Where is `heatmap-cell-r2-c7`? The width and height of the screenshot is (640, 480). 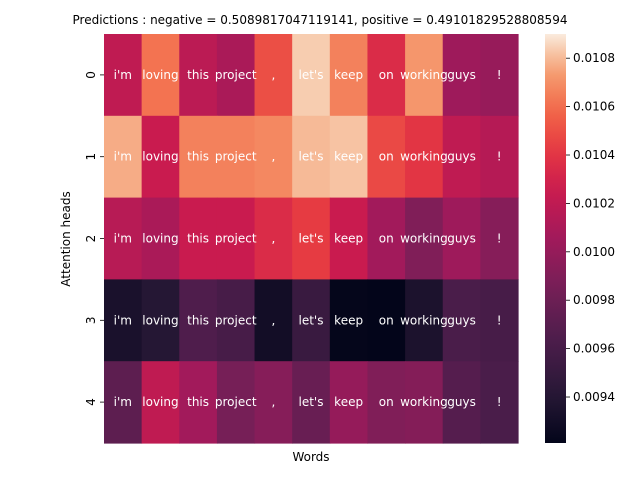
heatmap-cell-r2-c7 is located at coordinates (386, 238).